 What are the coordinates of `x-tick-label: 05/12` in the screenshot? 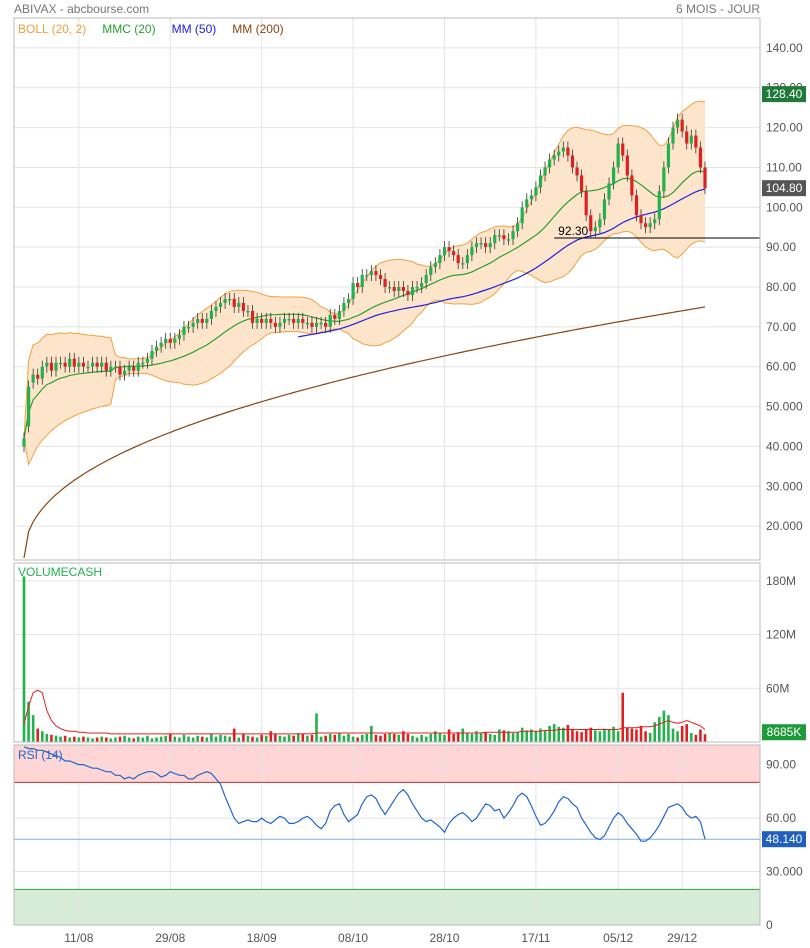 It's located at (618, 938).